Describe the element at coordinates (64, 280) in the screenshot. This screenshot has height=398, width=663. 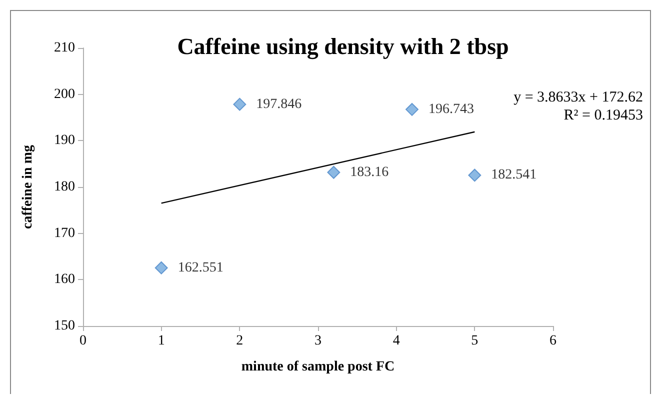
I see `y-tick-label: 160` at that location.